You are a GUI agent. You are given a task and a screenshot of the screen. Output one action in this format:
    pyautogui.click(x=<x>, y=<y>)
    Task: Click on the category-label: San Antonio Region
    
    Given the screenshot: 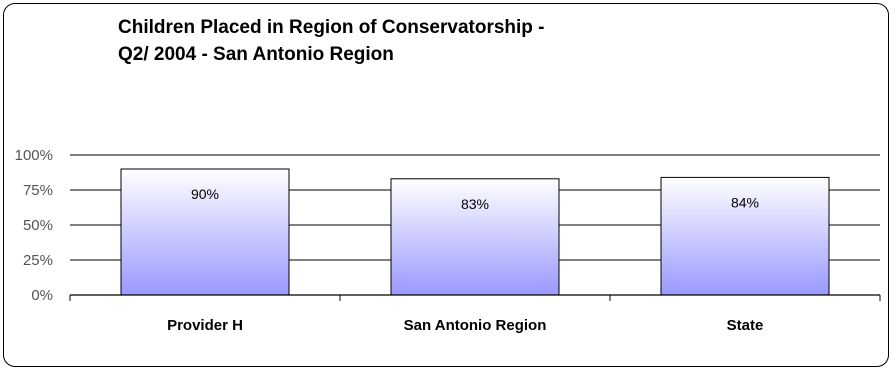 What is the action you would take?
    pyautogui.click(x=475, y=325)
    